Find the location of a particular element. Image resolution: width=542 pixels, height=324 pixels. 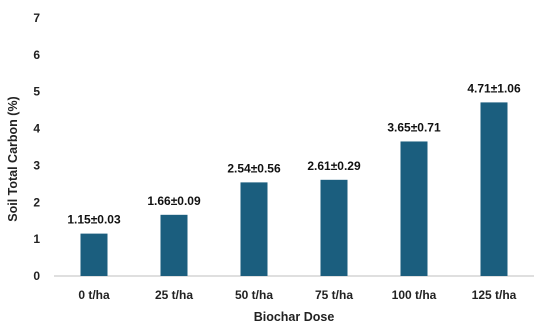

y-tick-label: 1 is located at coordinates (36, 239).